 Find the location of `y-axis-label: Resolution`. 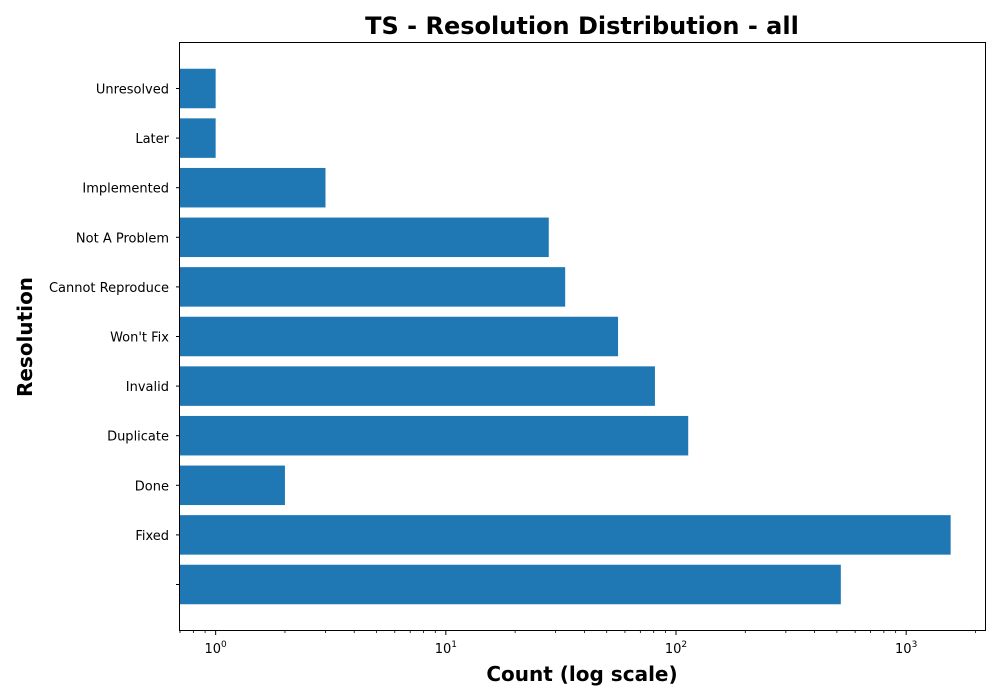

y-axis-label: Resolution is located at coordinates (25, 337).